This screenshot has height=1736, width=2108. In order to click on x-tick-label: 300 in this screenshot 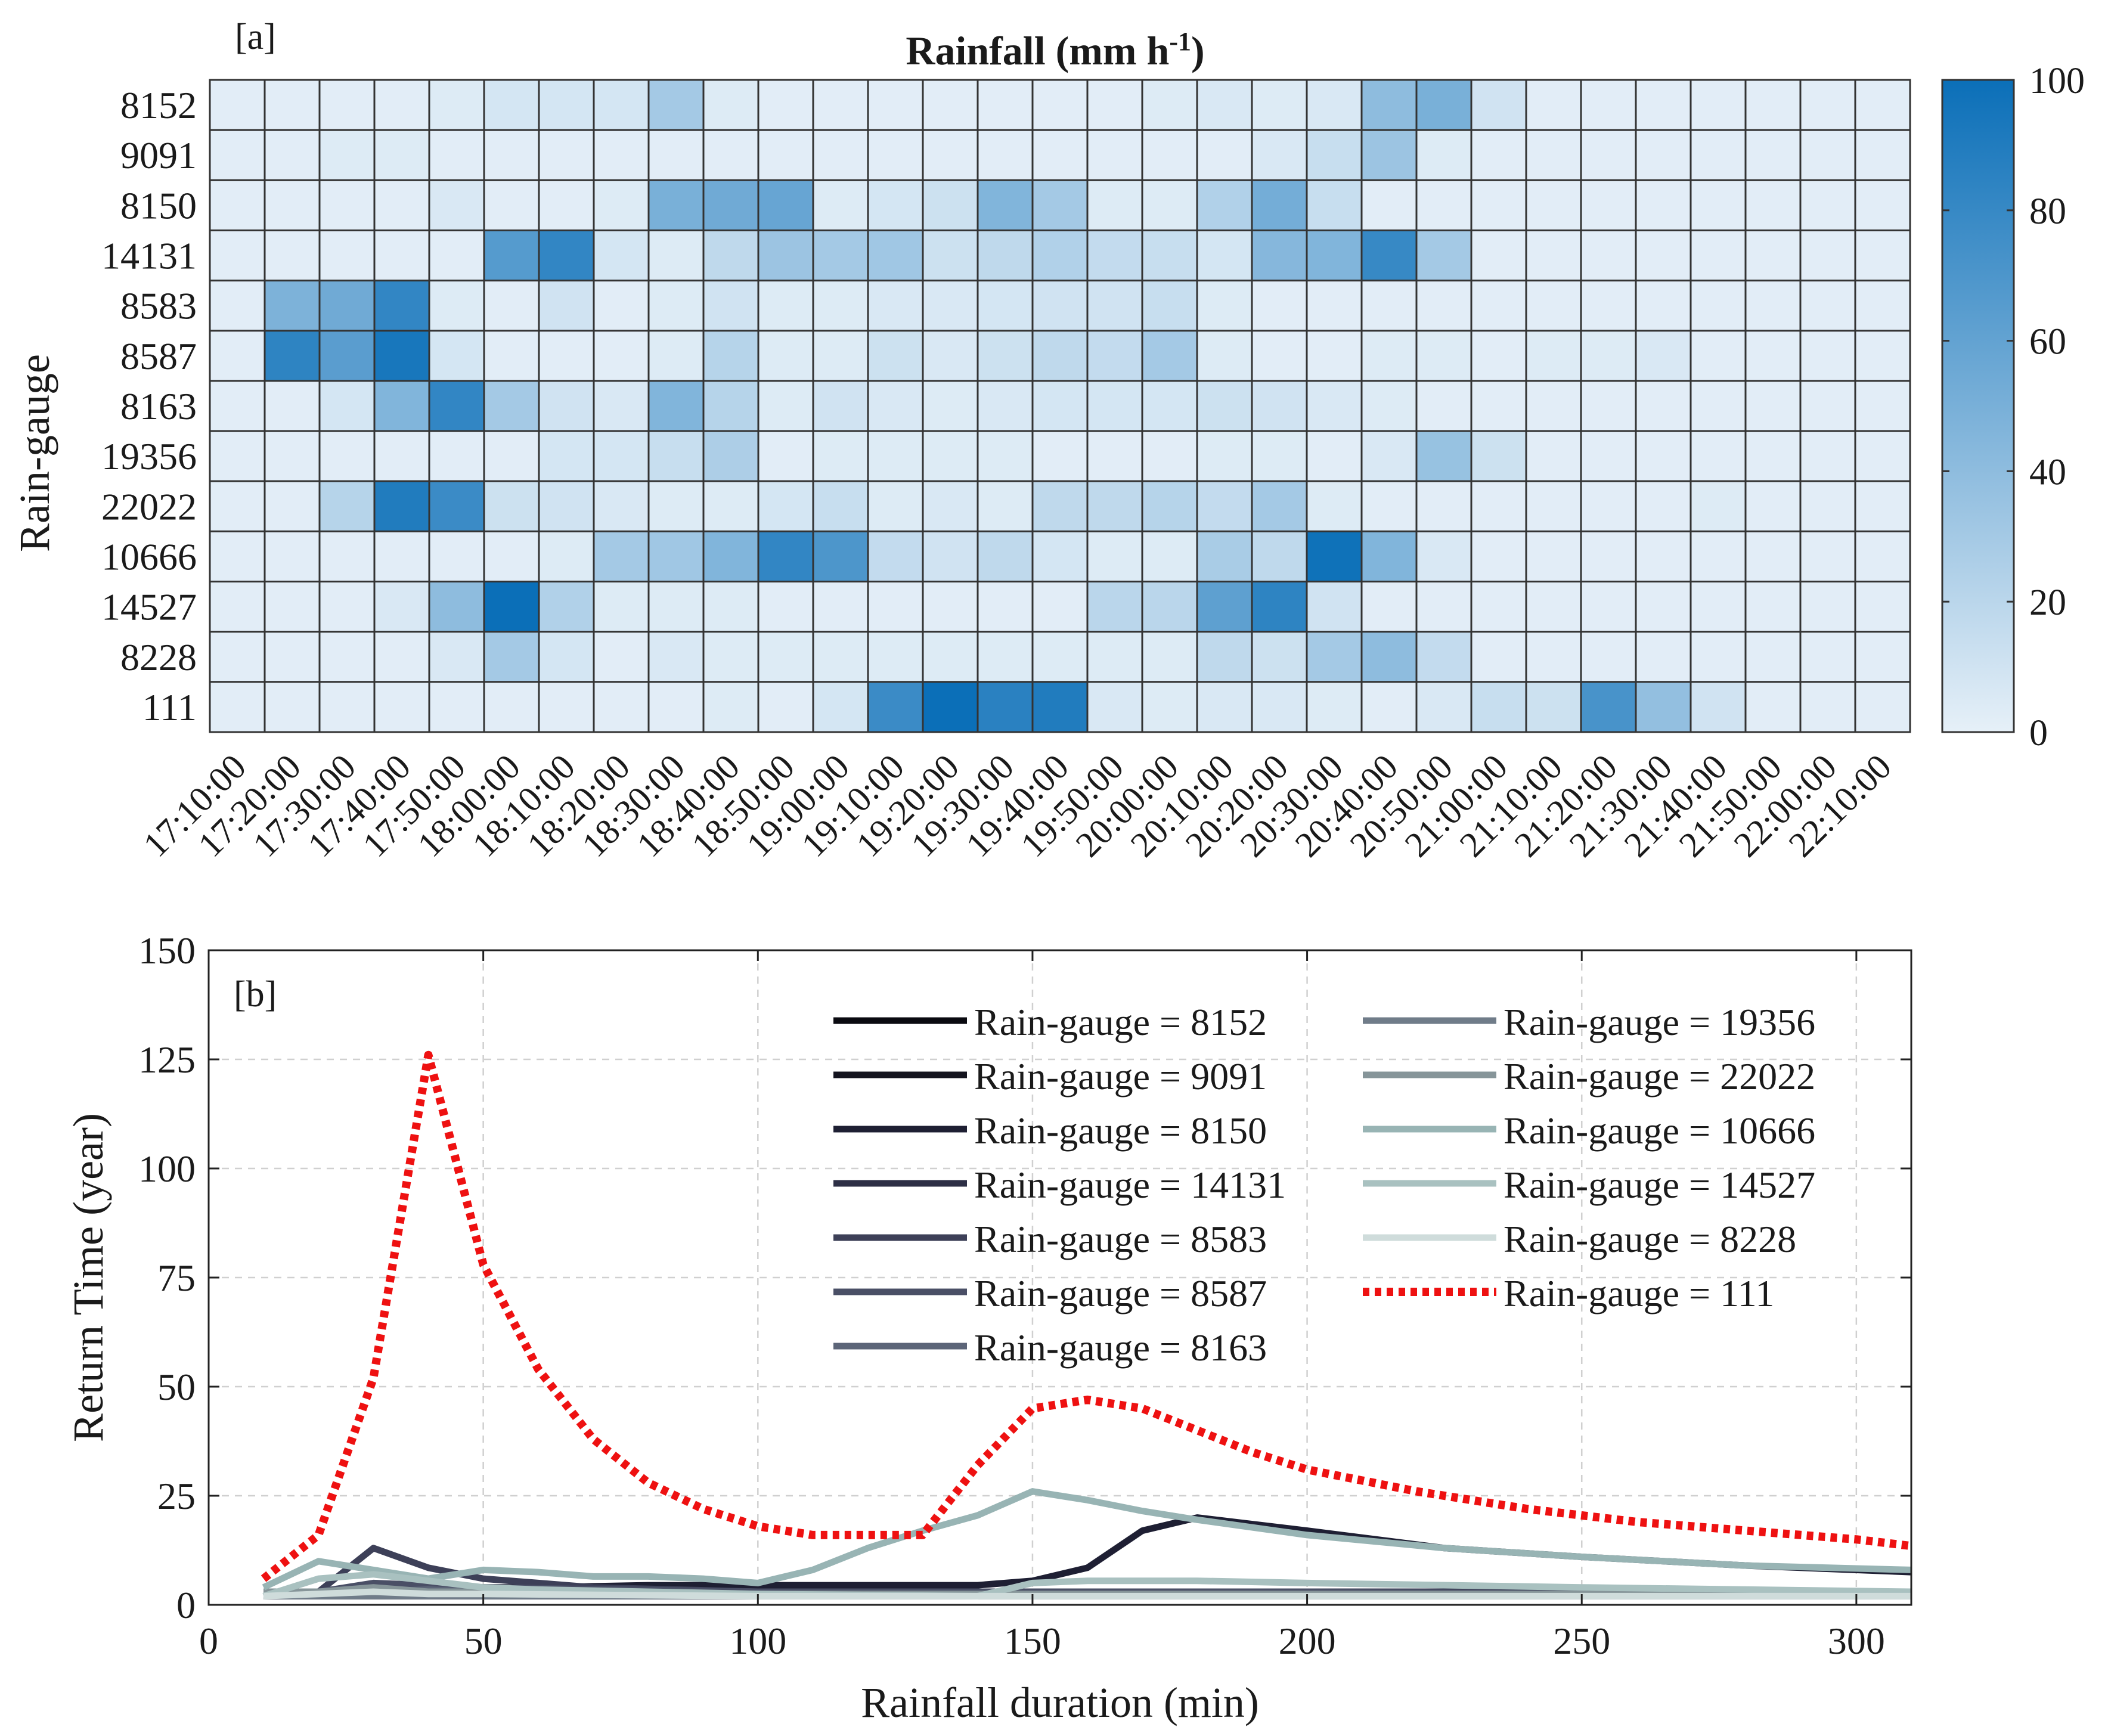, I will do `click(1857, 1641)`.